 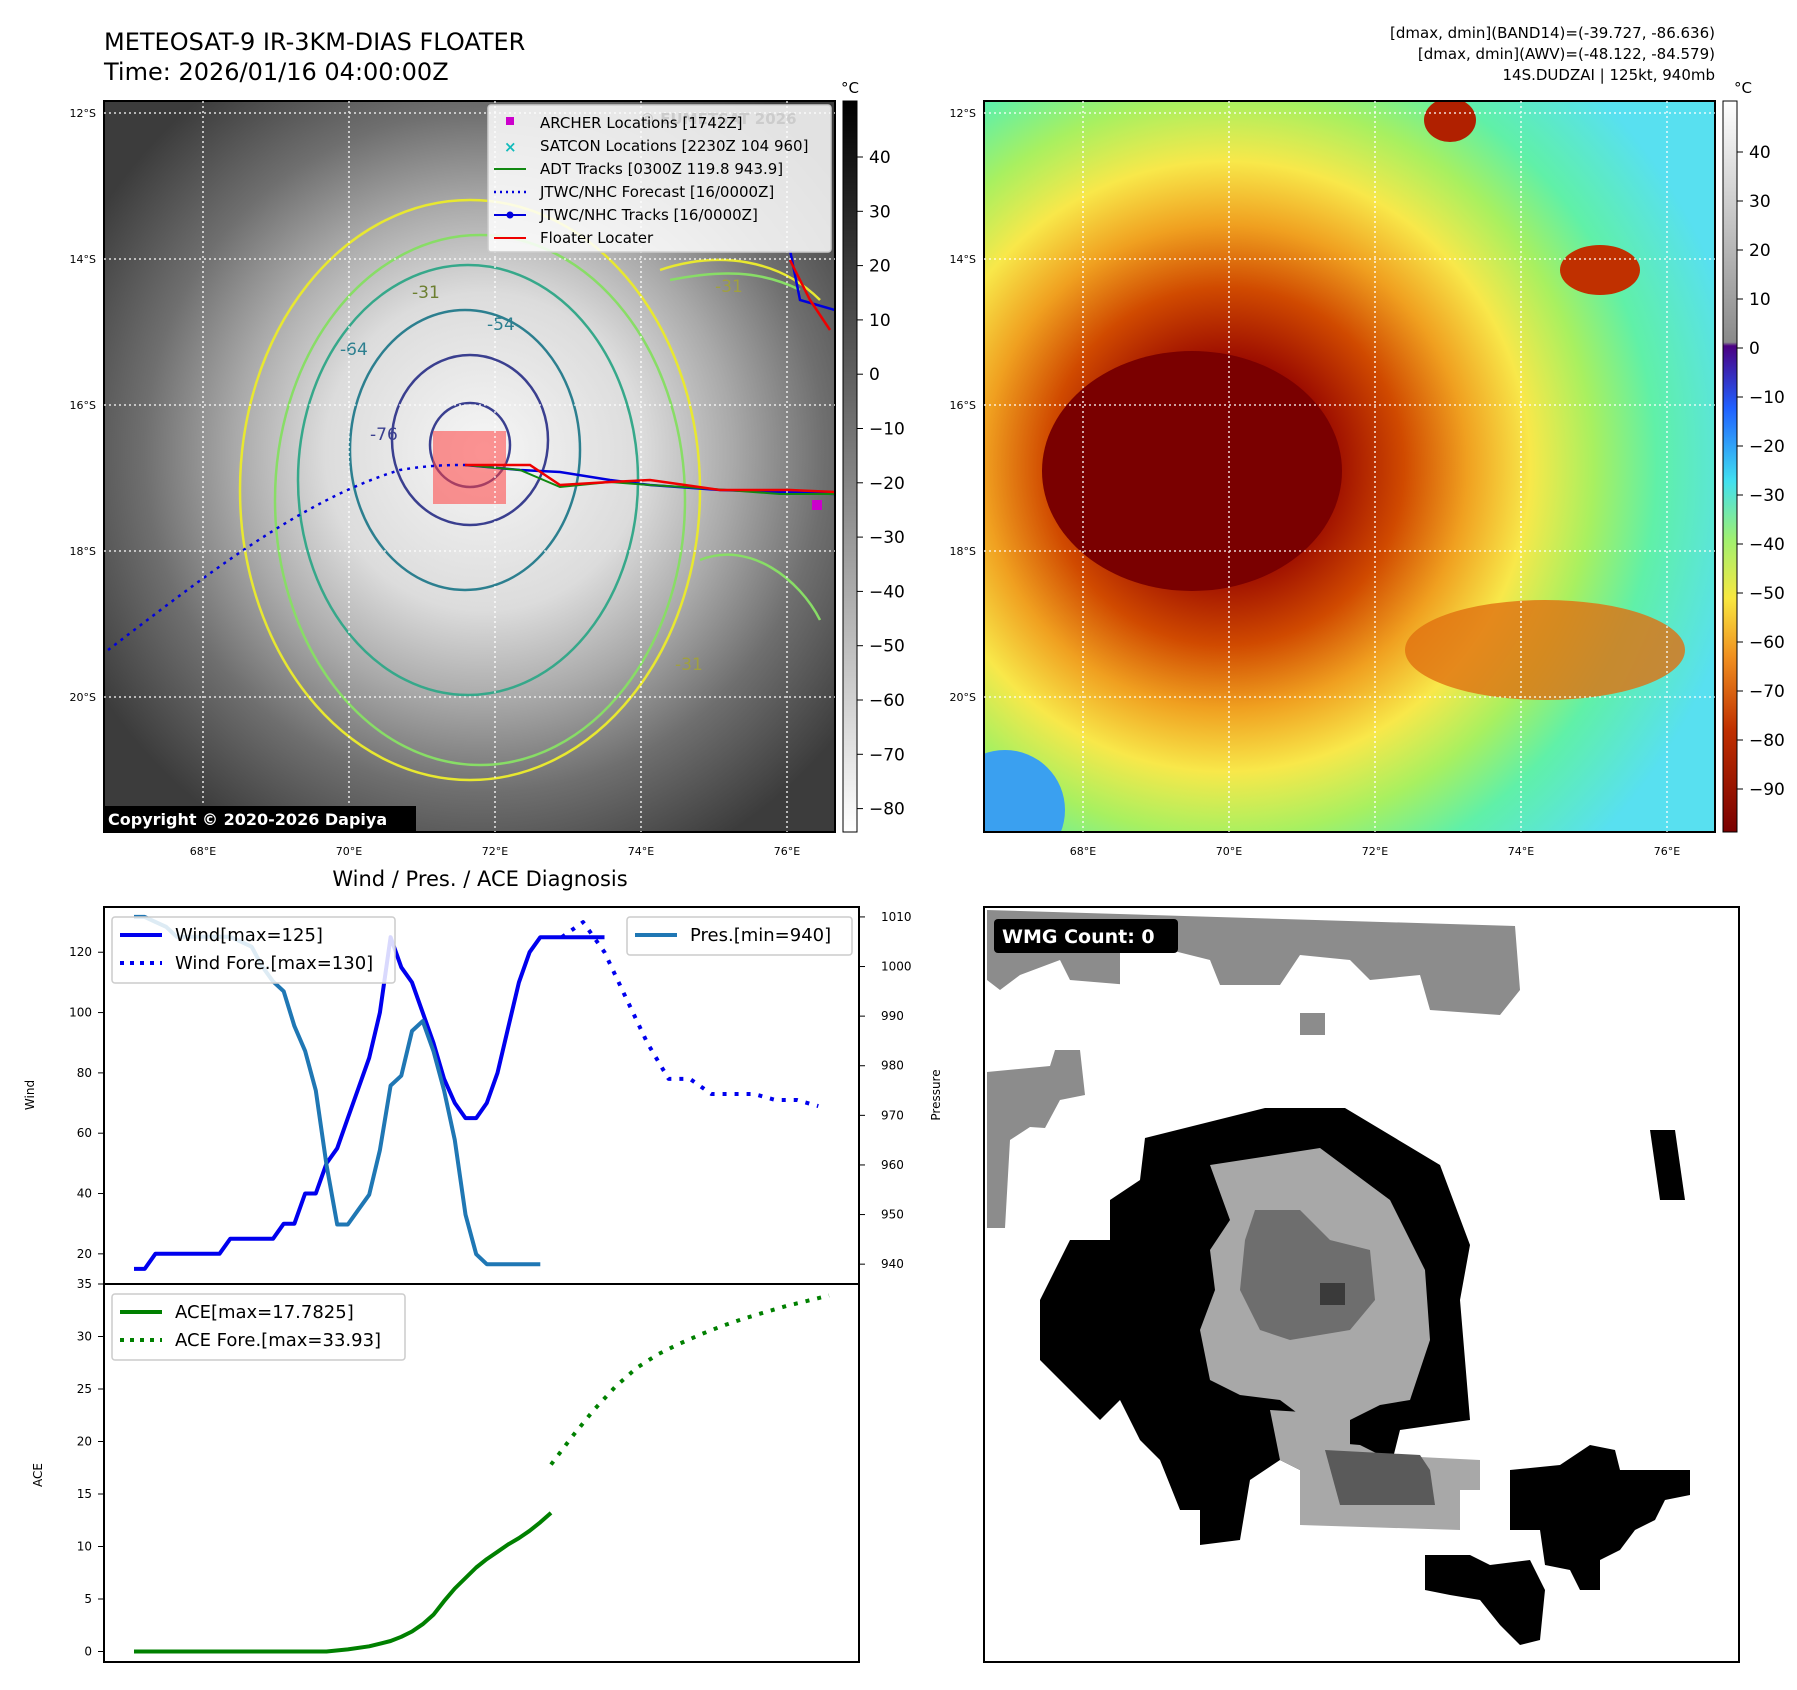 I want to click on y-tick-label: 80, so click(x=84, y=1073).